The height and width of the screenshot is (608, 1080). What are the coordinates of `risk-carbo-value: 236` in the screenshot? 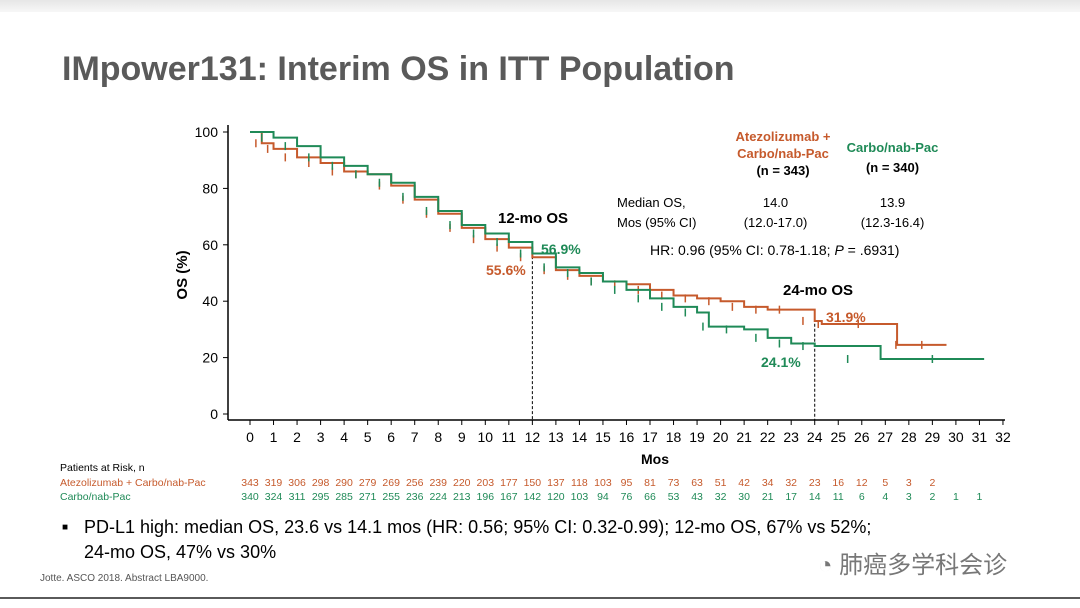 It's located at (414, 497).